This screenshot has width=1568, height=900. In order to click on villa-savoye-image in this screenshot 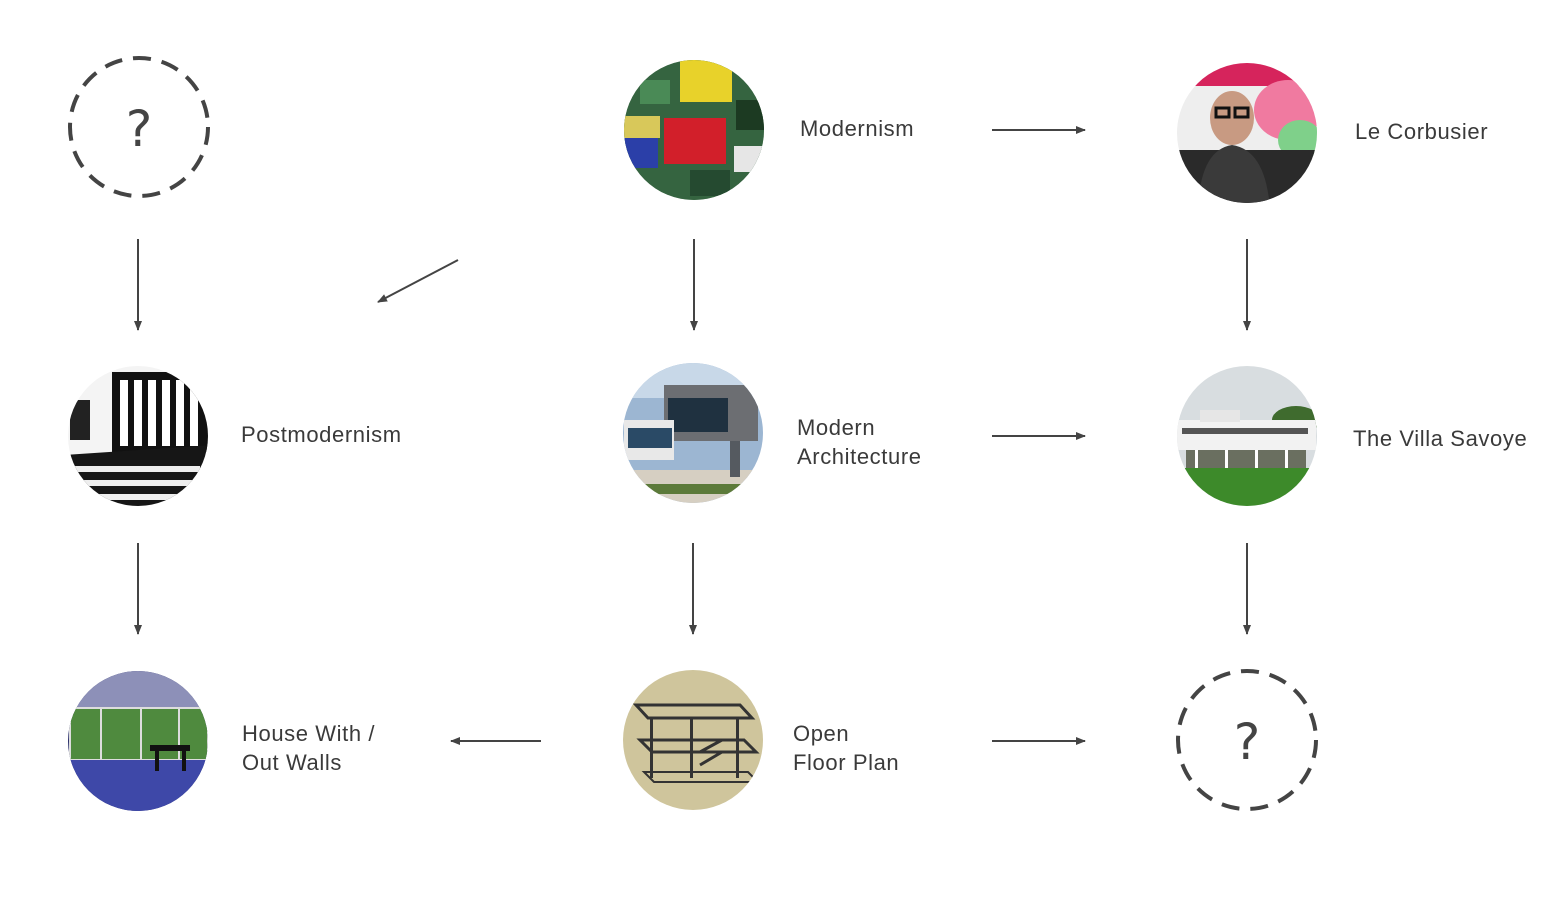, I will do `click(1247, 436)`.